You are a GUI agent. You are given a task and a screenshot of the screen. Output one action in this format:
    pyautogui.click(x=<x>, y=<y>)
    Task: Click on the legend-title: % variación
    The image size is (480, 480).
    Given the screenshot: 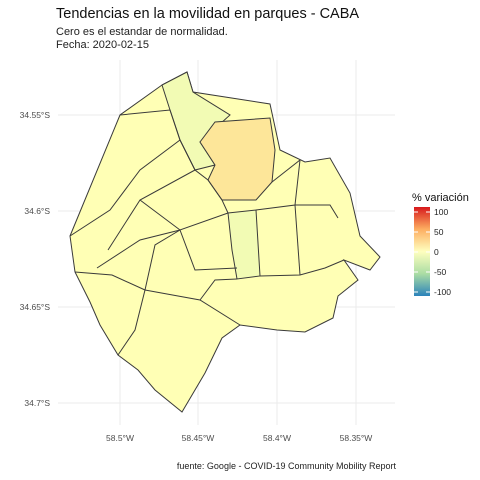 What is the action you would take?
    pyautogui.click(x=440, y=198)
    